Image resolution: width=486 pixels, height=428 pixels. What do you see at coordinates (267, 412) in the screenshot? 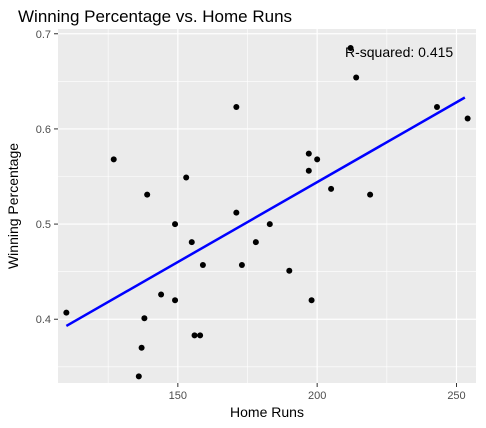
I see `x-axis-title: Home Runs` at bounding box center [267, 412].